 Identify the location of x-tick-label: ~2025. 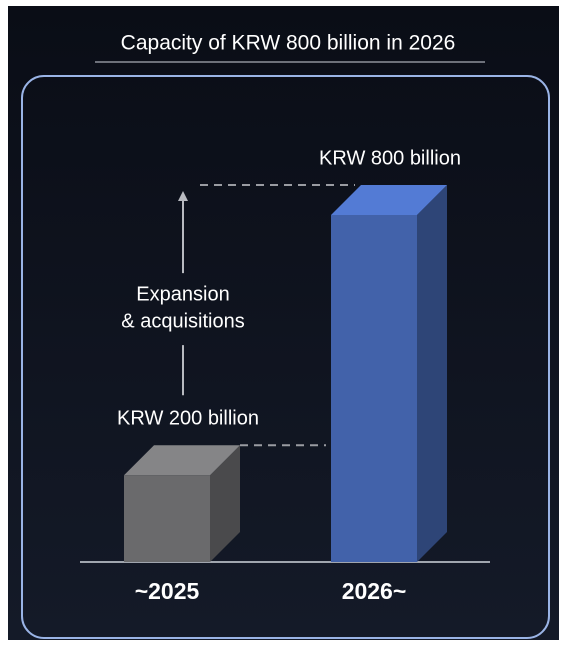
(167, 591).